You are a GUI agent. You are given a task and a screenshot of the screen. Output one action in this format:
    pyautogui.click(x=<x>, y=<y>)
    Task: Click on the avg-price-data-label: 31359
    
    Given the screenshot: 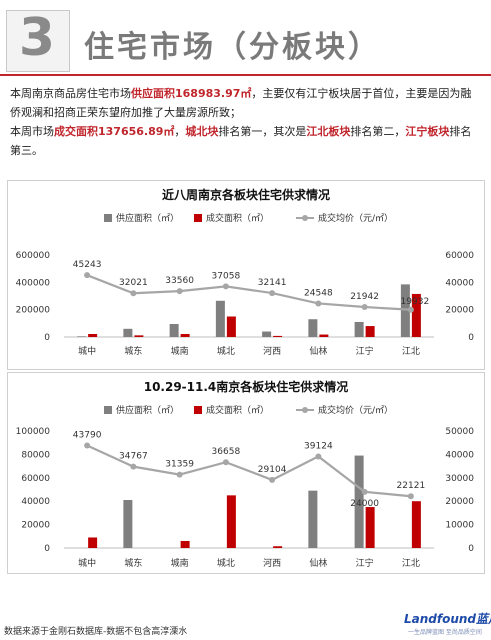 What is the action you would take?
    pyautogui.click(x=179, y=465)
    